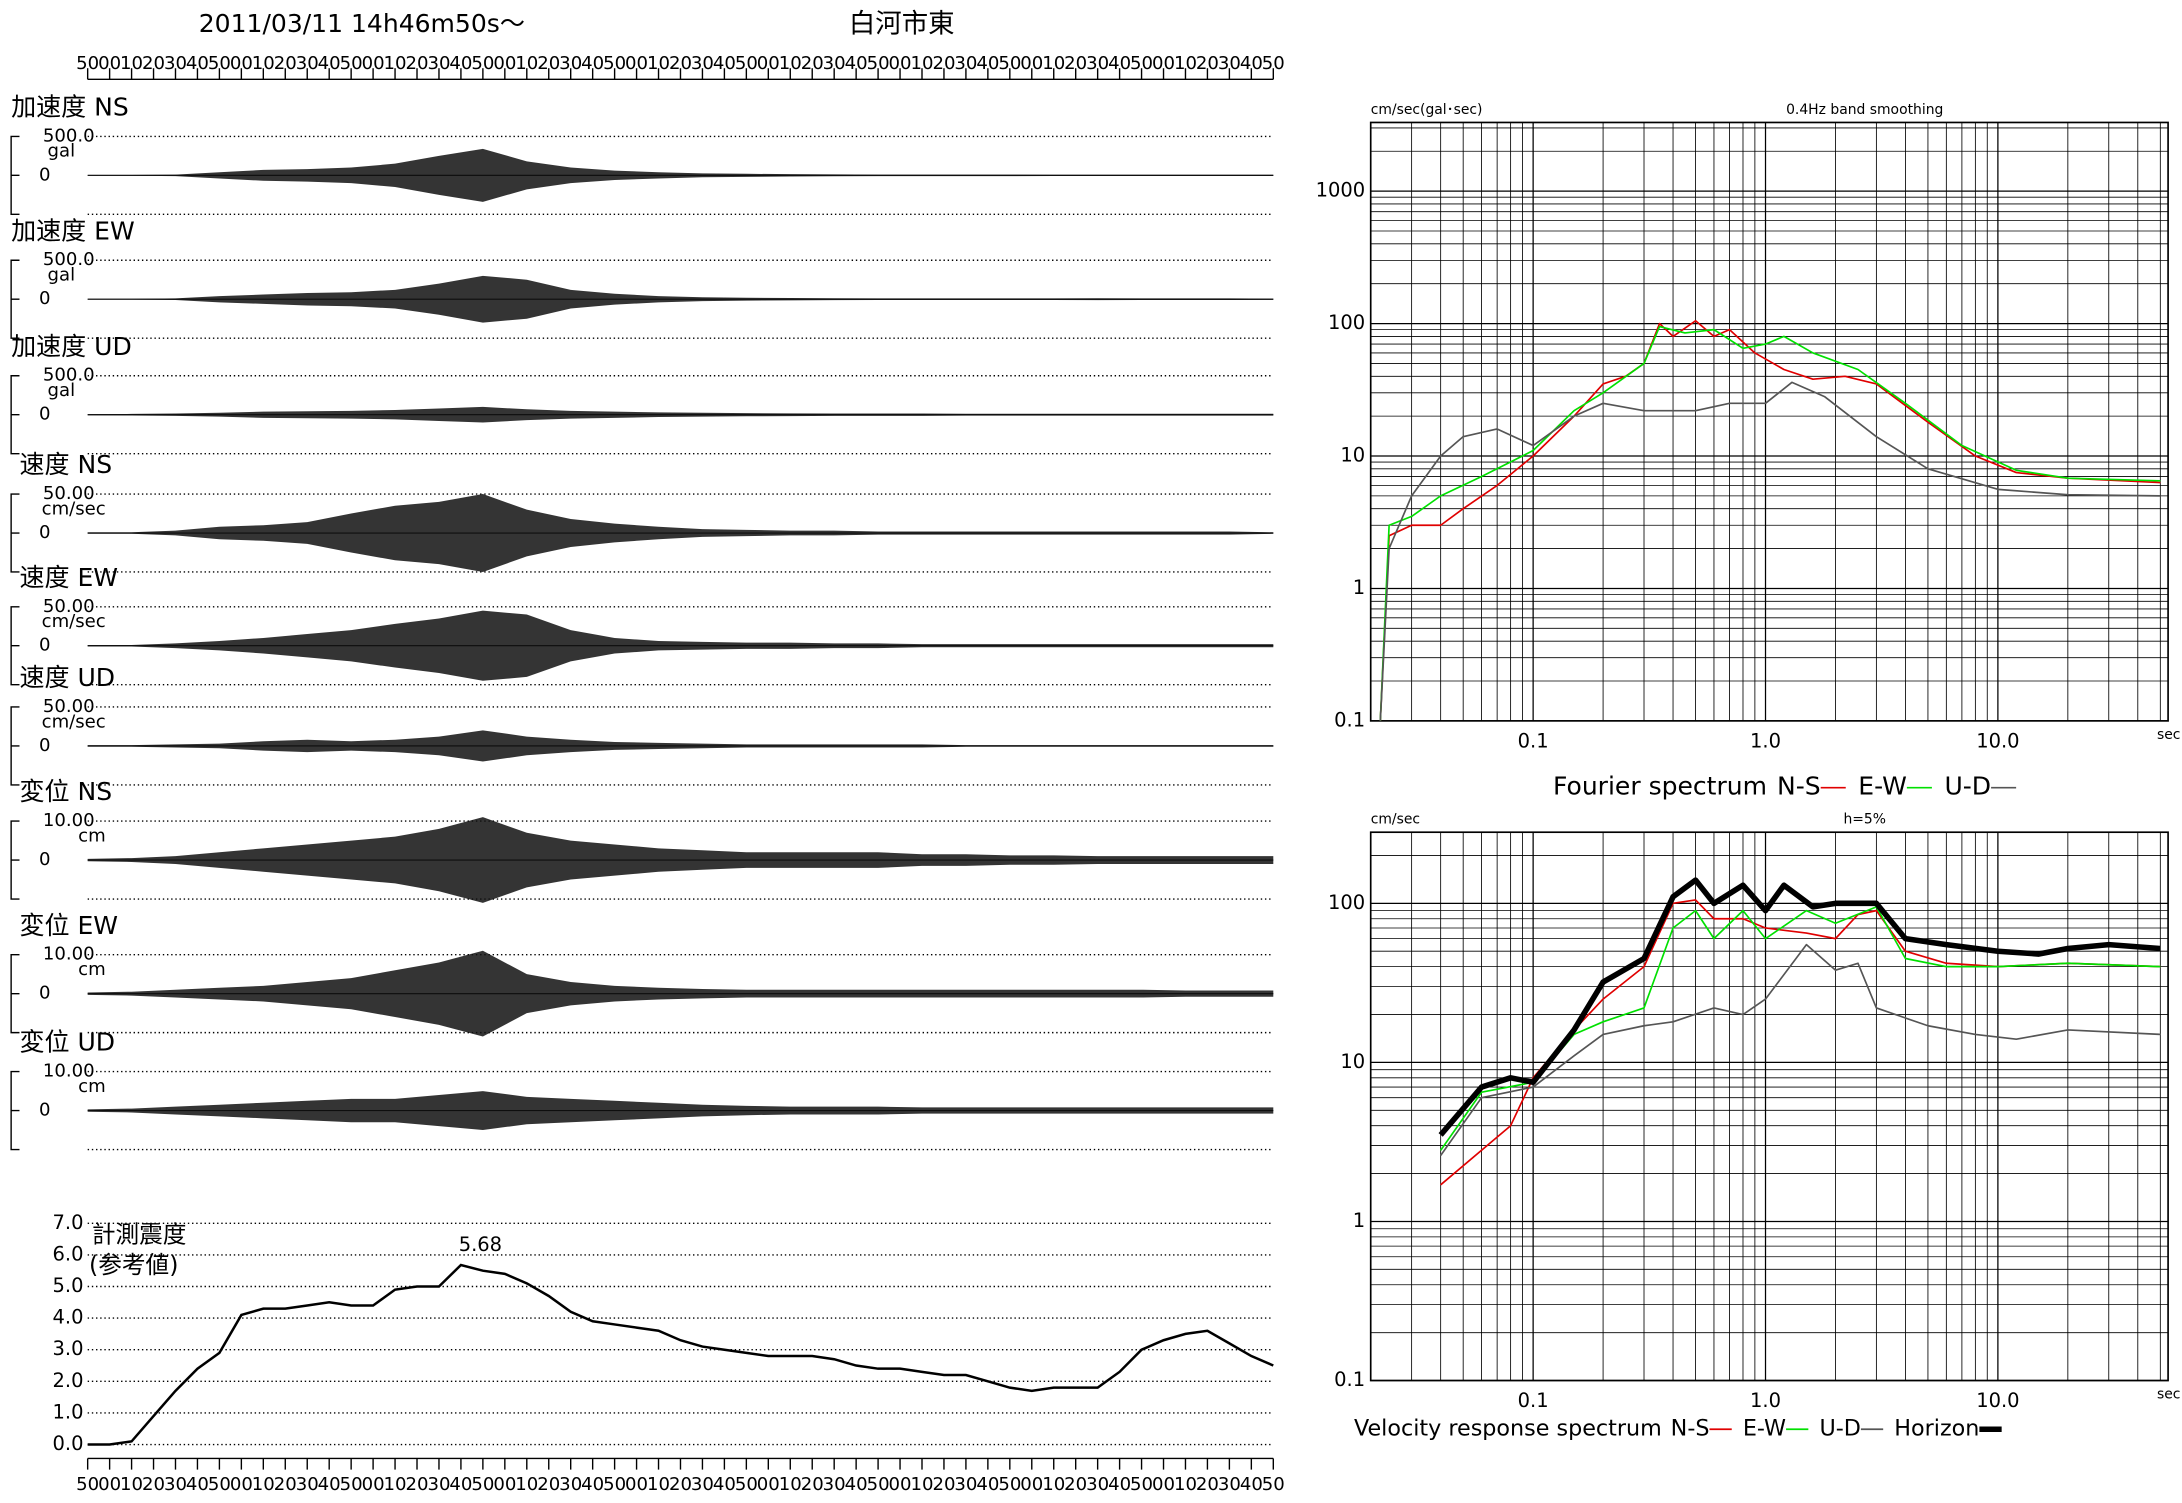 This screenshot has height=1503, width=2182. Describe the element at coordinates (69, 954) in the screenshot. I see `trace-scale: 10.00` at that location.